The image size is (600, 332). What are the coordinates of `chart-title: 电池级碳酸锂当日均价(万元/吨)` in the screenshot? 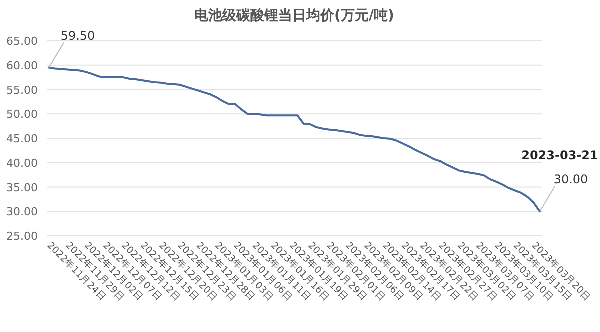 It's located at (294, 16).